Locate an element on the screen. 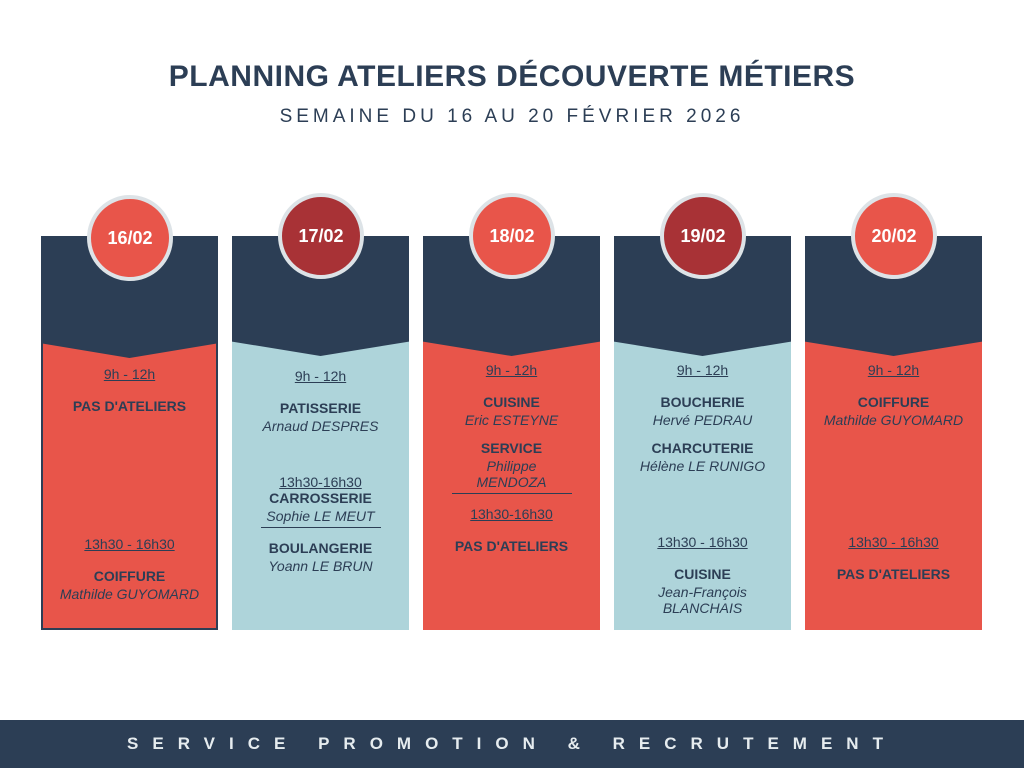  workshop-host: Hélène LE RUNIGO is located at coordinates (702, 466).